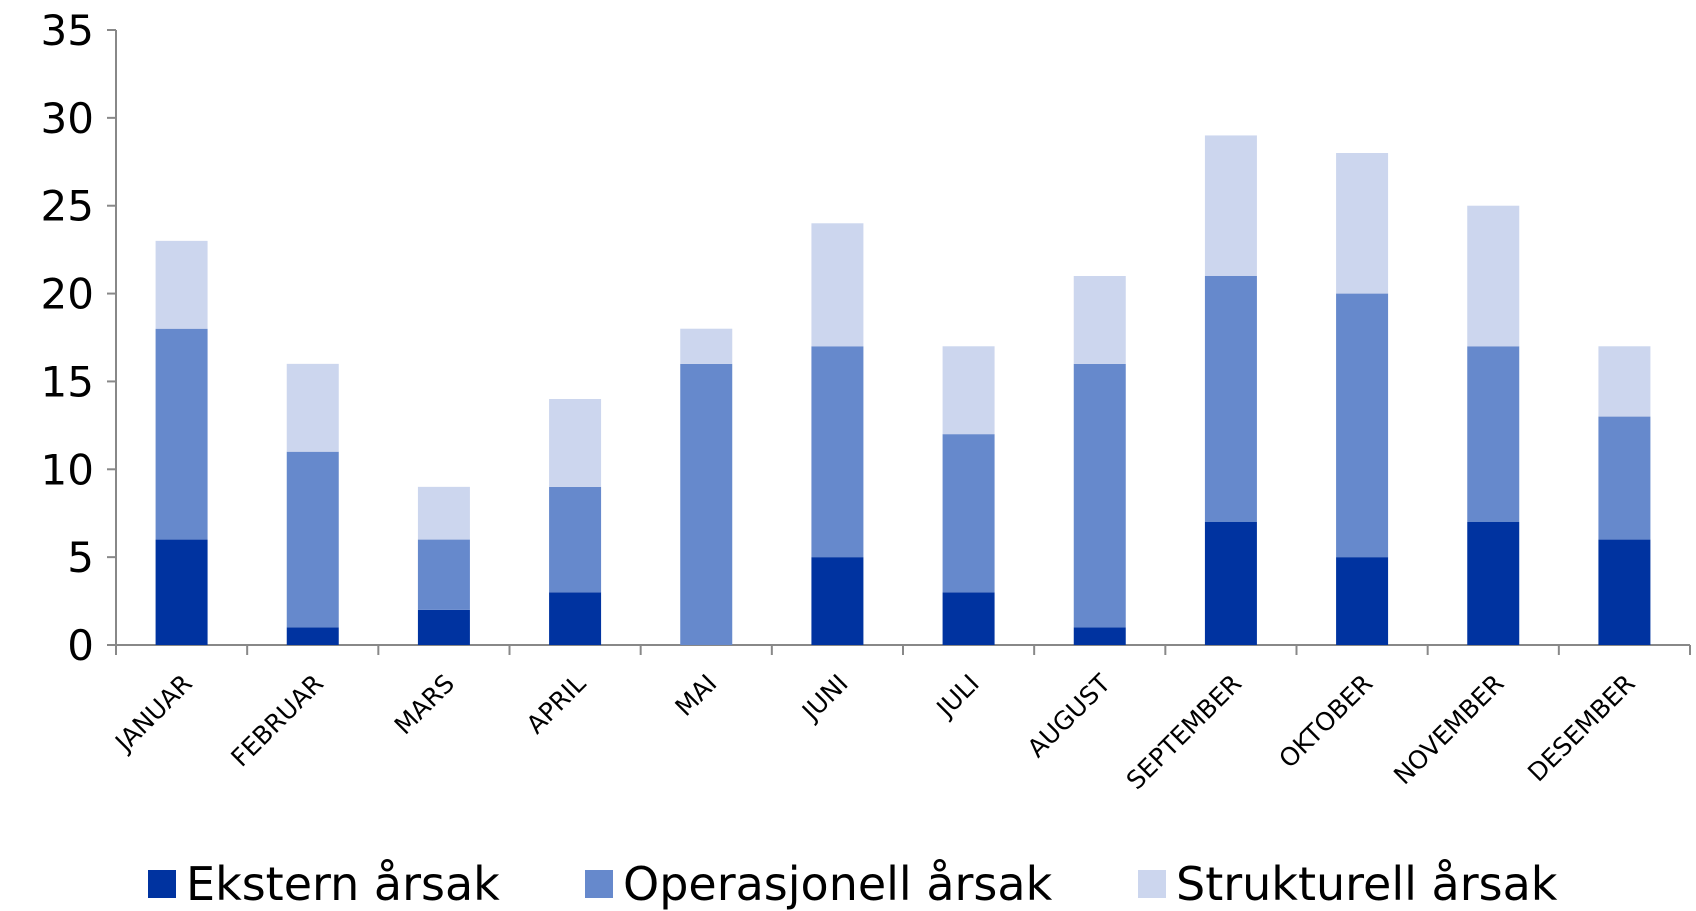 This screenshot has width=1696, height=911. What do you see at coordinates (67, 30) in the screenshot?
I see `y-tick-label: 35` at bounding box center [67, 30].